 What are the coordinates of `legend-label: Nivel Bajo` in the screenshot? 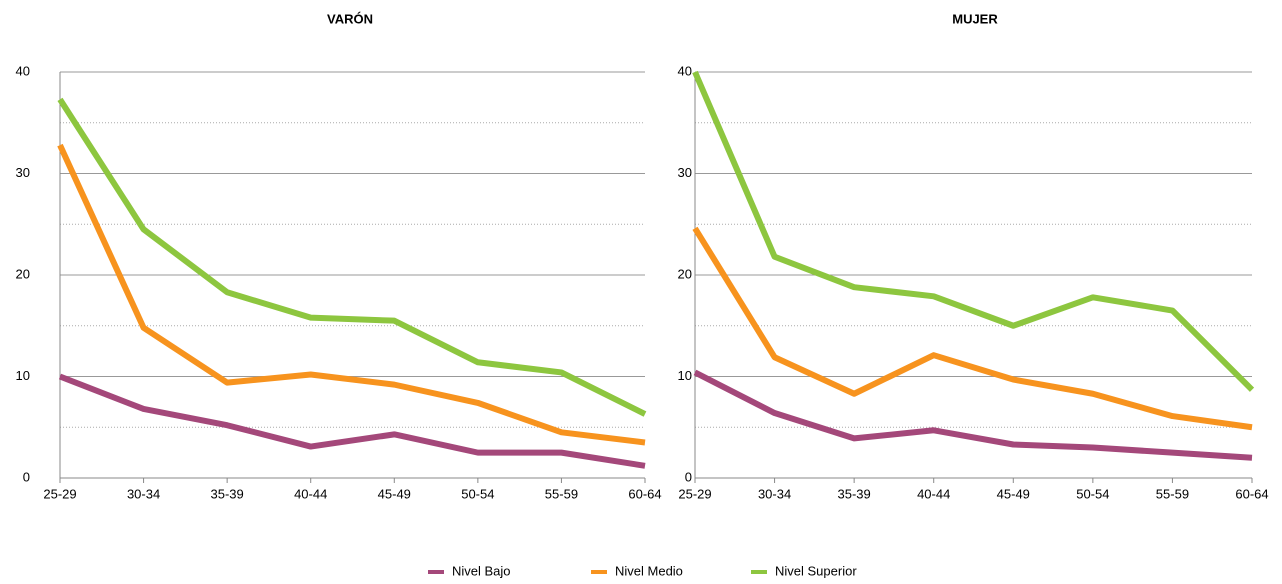 It's located at (481, 570).